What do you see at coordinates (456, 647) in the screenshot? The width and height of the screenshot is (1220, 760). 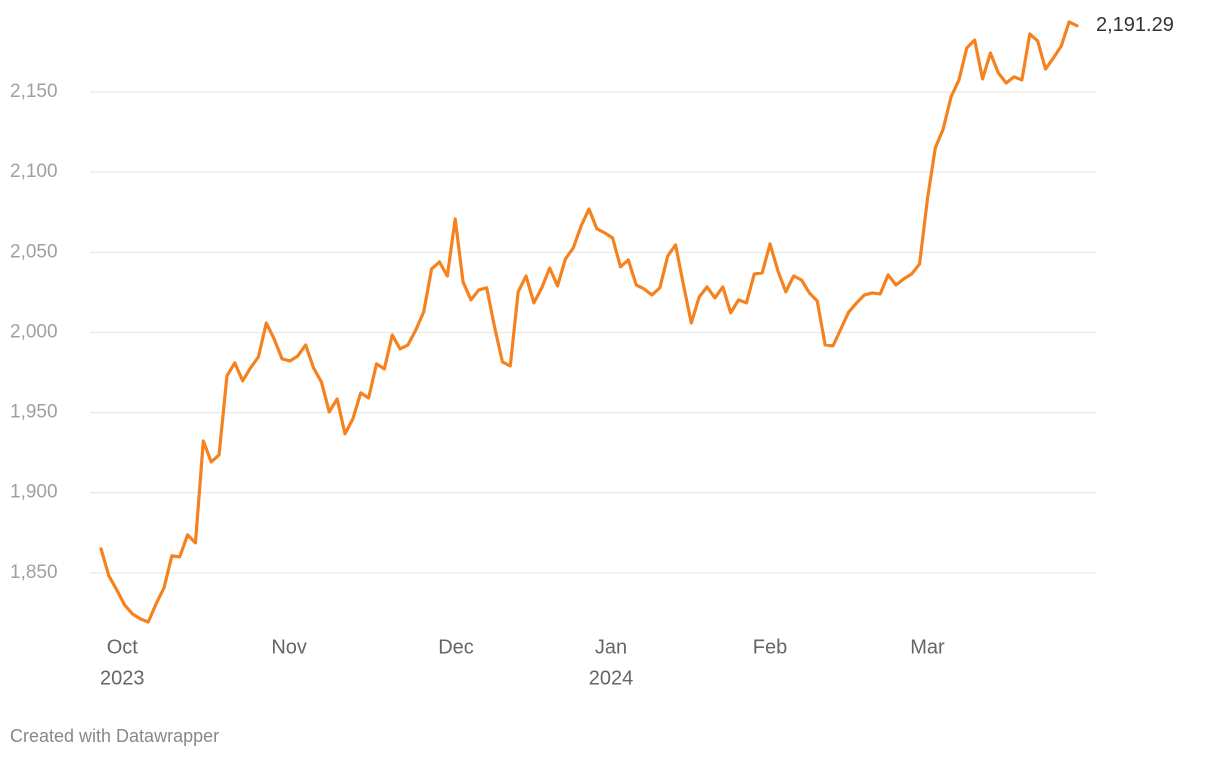 I see `x-tick-label: Dec` at bounding box center [456, 647].